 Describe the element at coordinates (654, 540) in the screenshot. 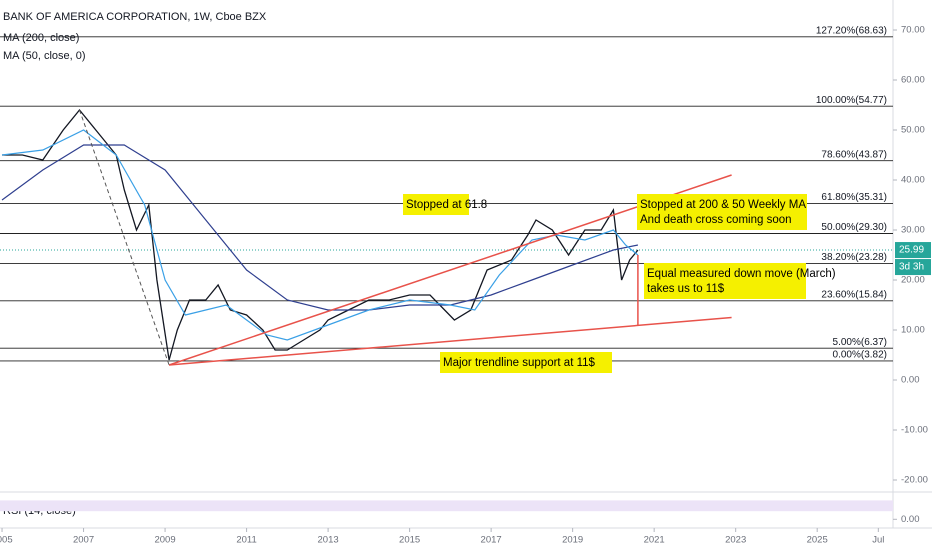

I see `x-tick-label: 2021` at that location.